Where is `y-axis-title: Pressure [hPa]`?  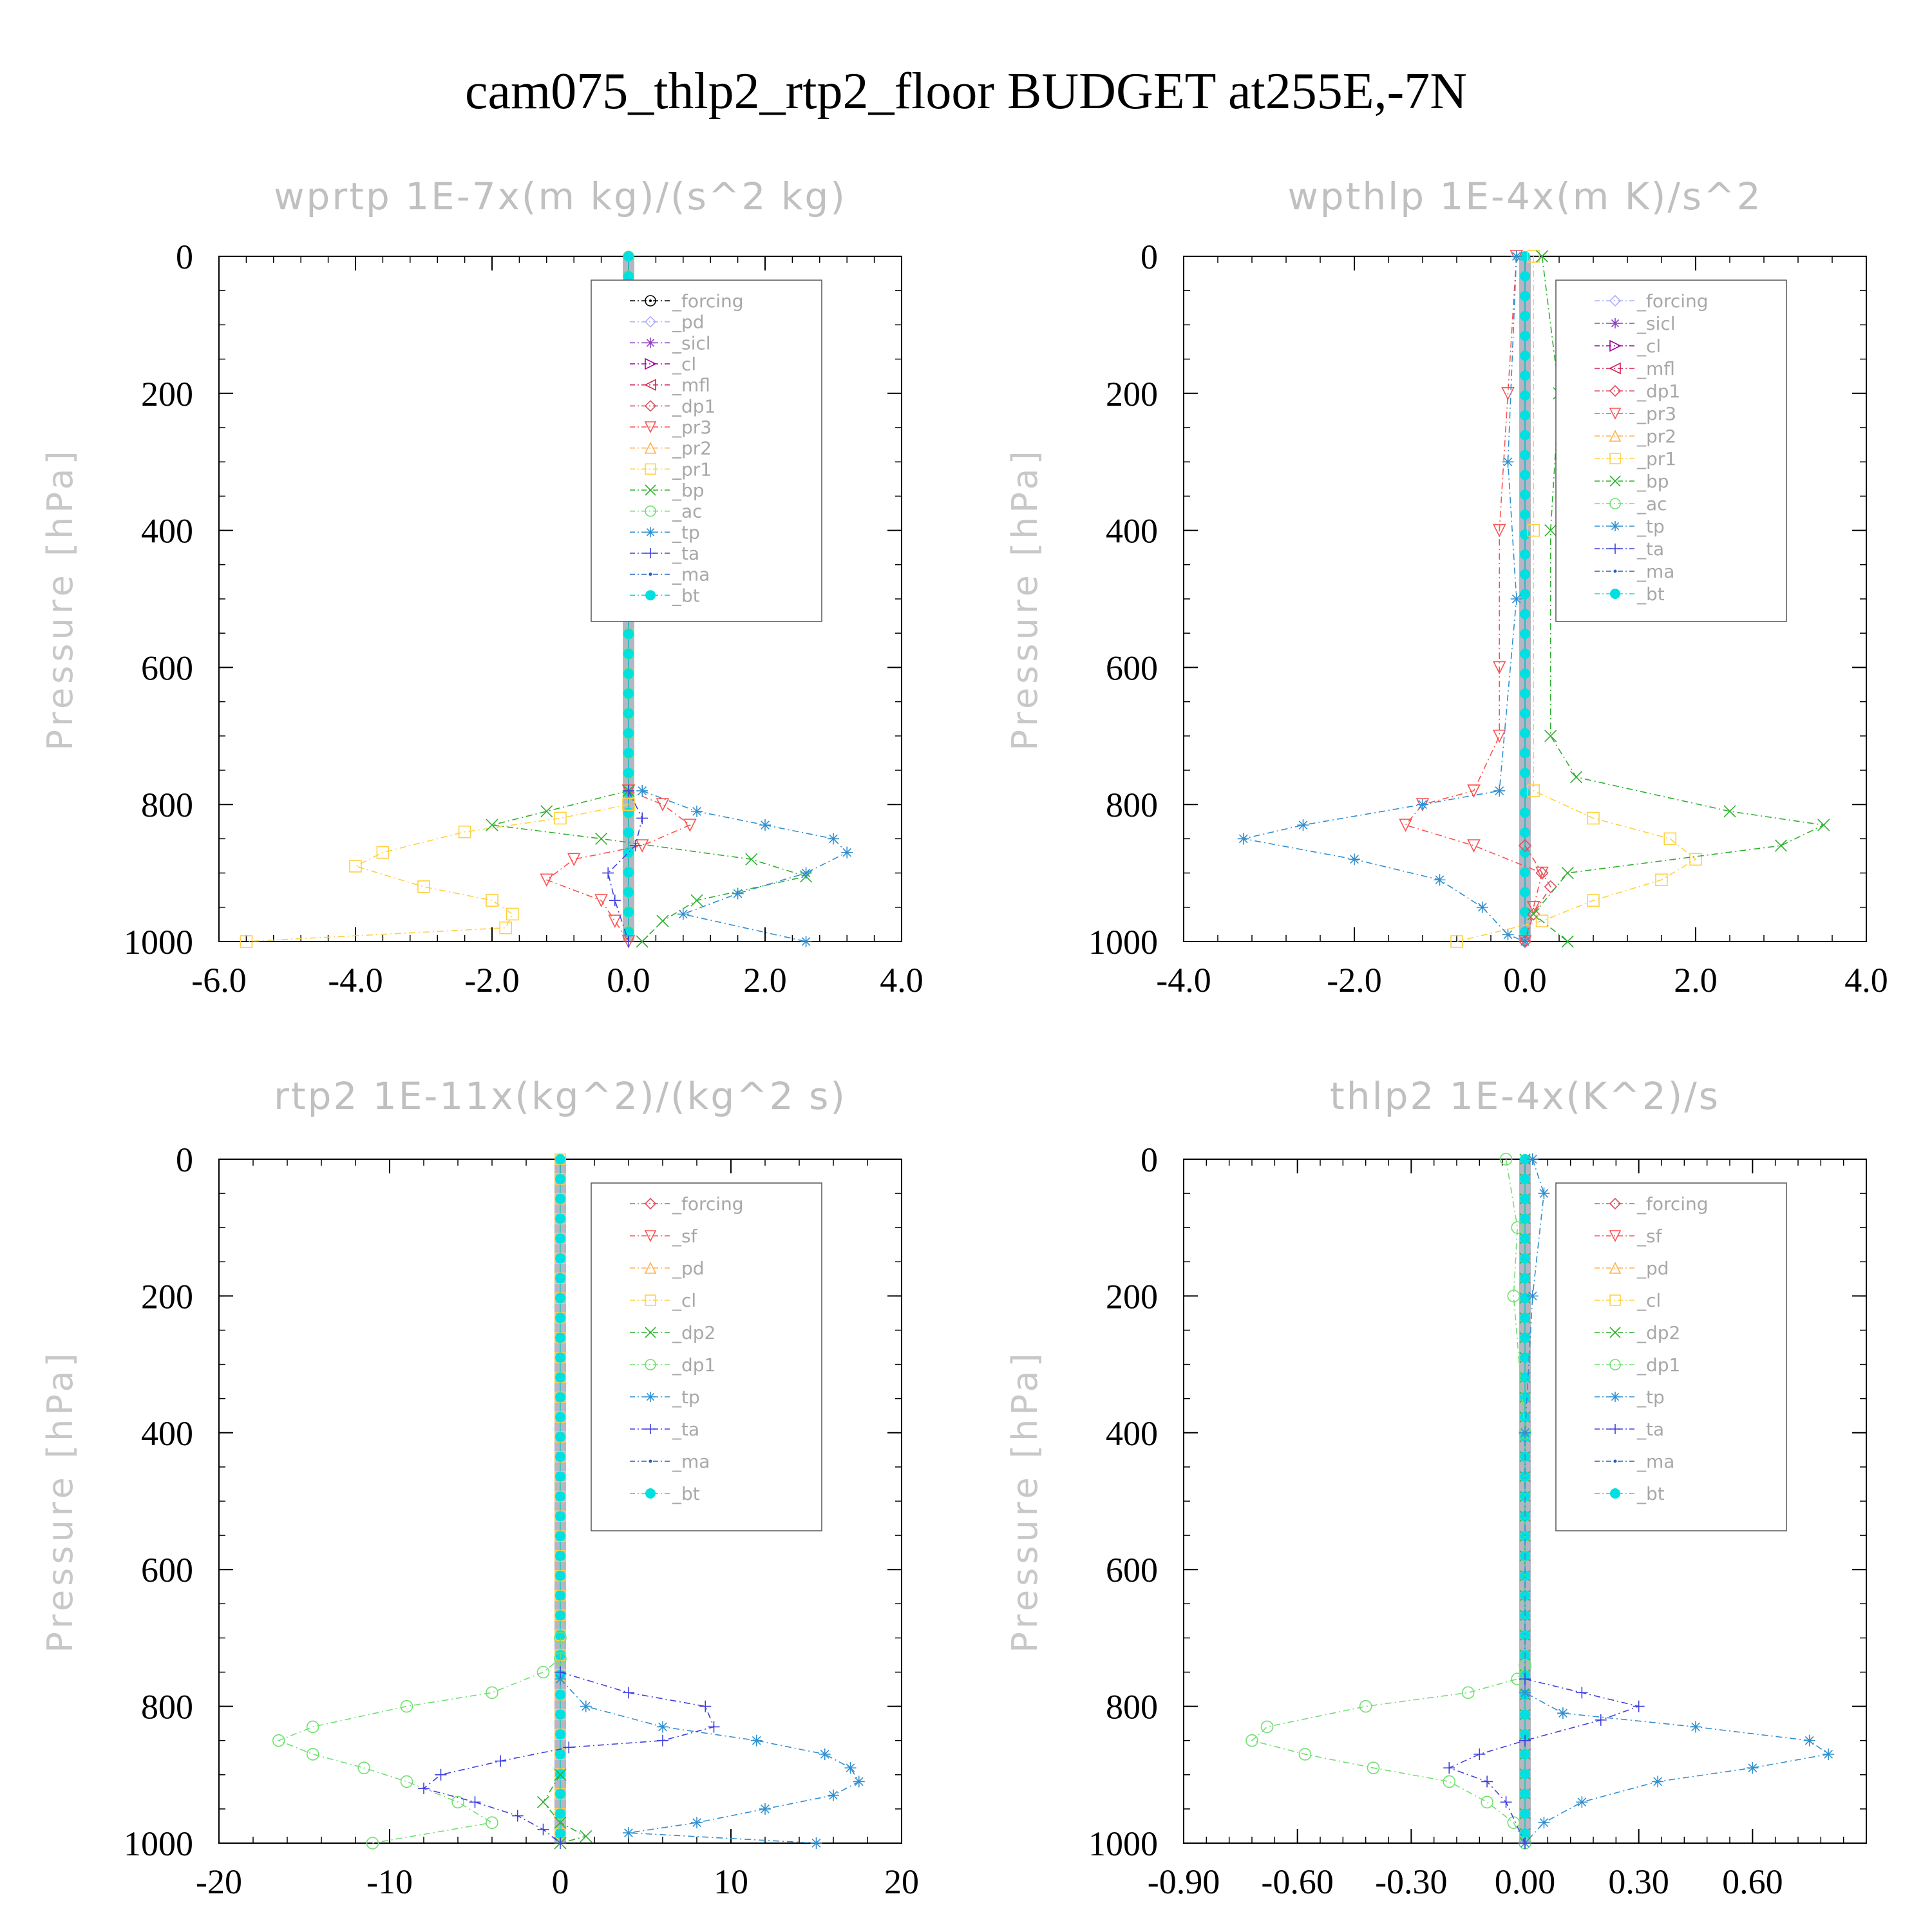 y-axis-title: Pressure [hPa] is located at coordinates (60, 1501).